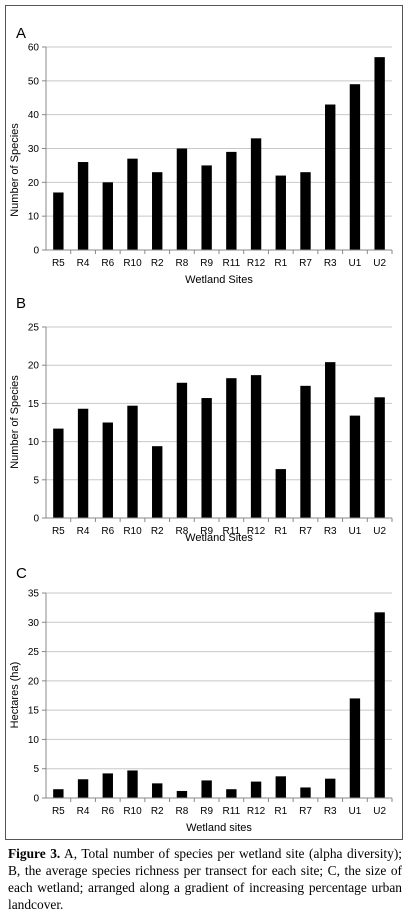 Image resolution: width=409 pixels, height=924 pixels. I want to click on x-tick-label: R12, so click(256, 263).